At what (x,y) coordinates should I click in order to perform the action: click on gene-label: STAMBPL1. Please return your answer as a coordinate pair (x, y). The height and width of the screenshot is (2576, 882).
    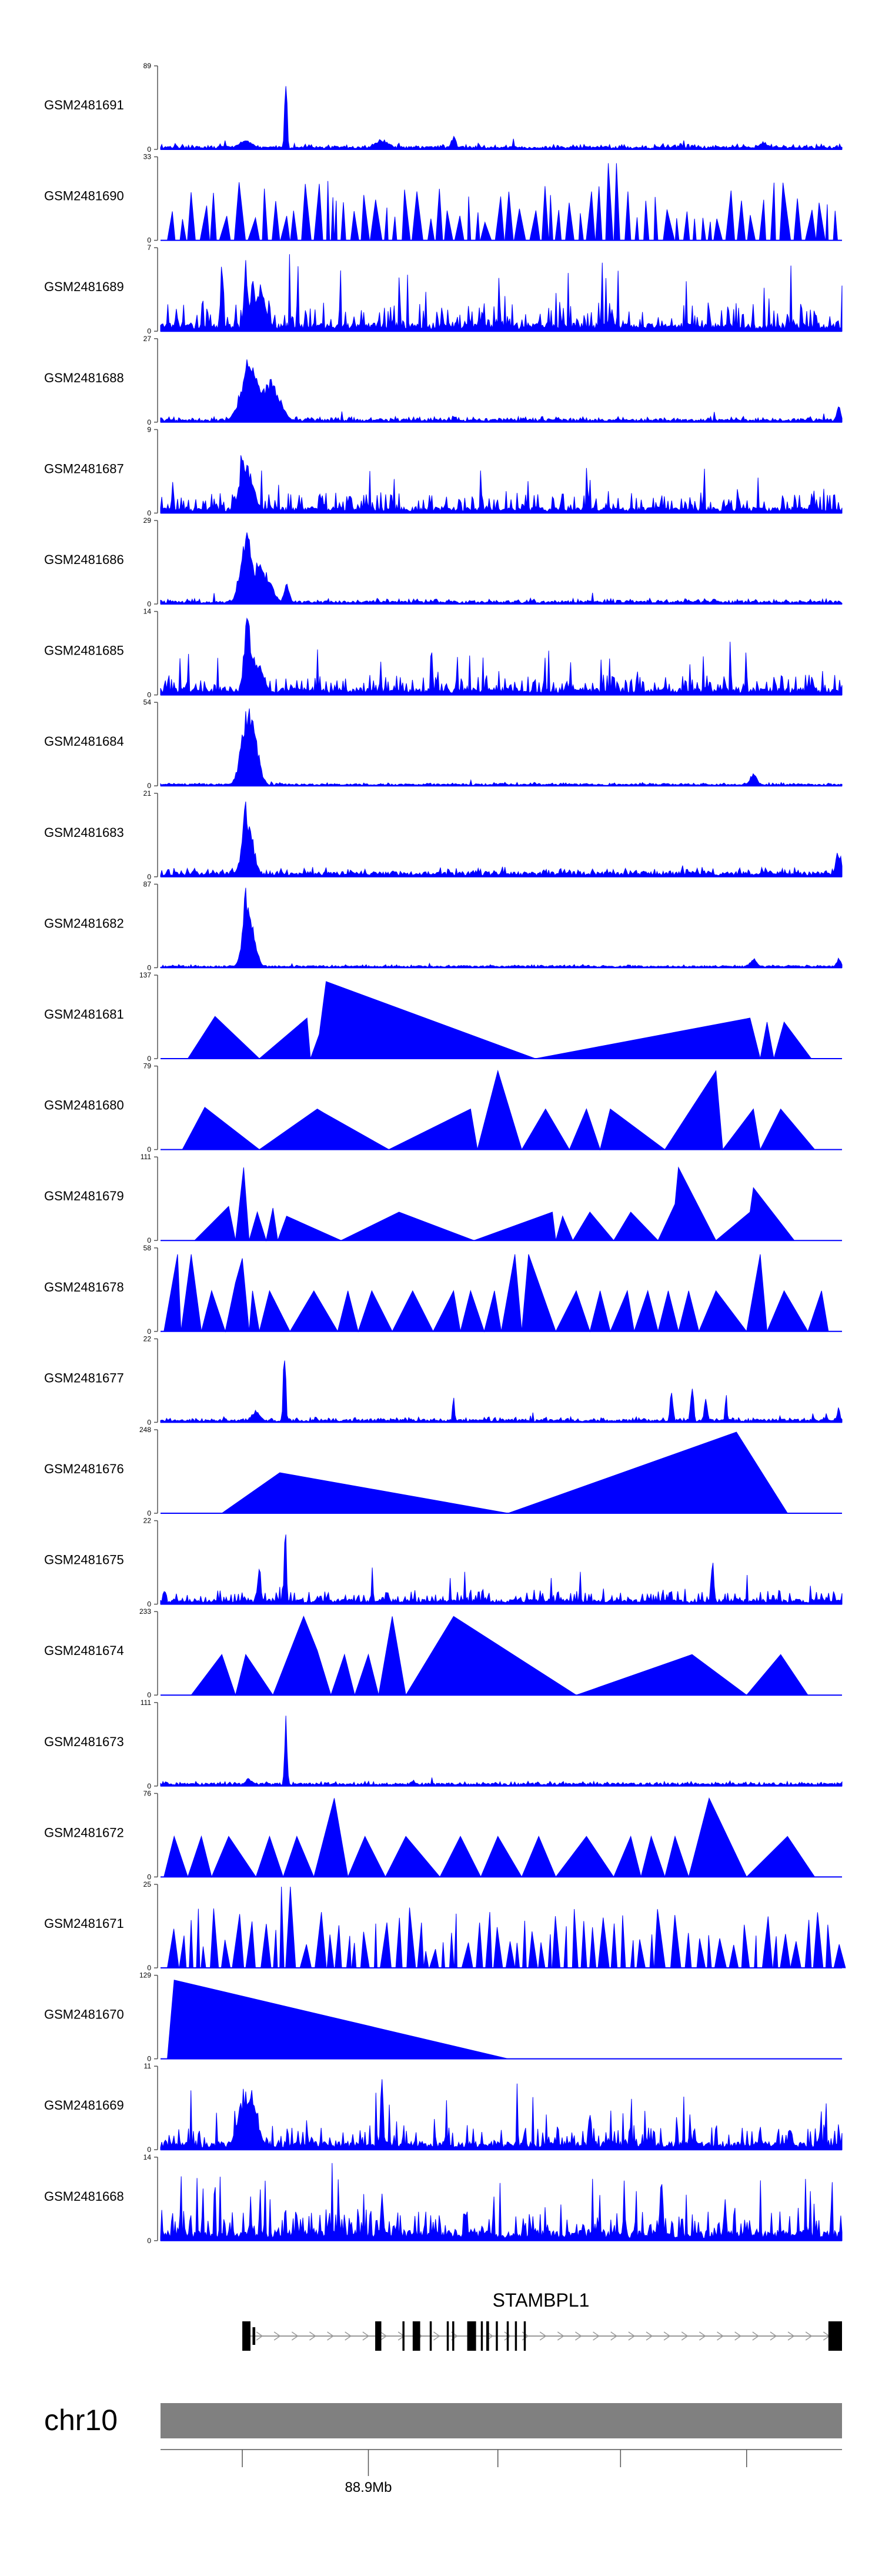
    Looking at the image, I should click on (541, 2300).